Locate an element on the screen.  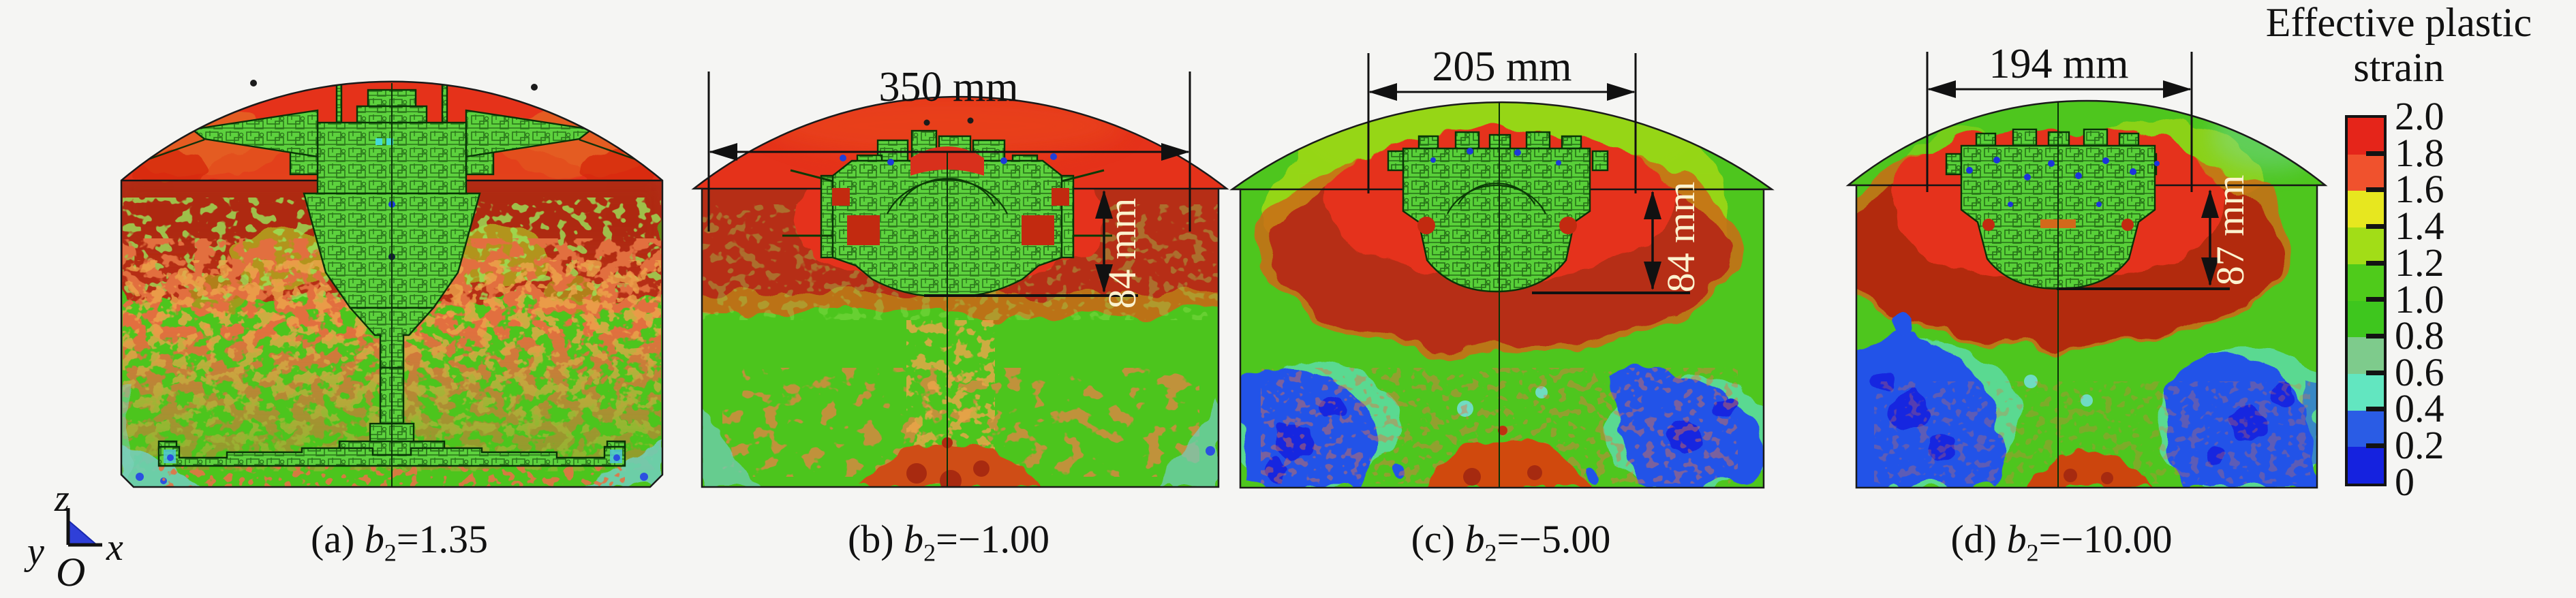
width-dimension-label-b: 350 mm is located at coordinates (949, 87).